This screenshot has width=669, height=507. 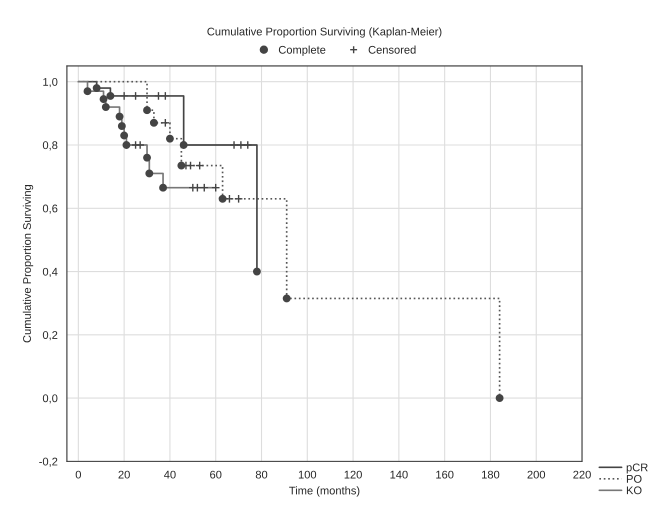 What do you see at coordinates (491, 474) in the screenshot?
I see `x-tick-label: 180` at bounding box center [491, 474].